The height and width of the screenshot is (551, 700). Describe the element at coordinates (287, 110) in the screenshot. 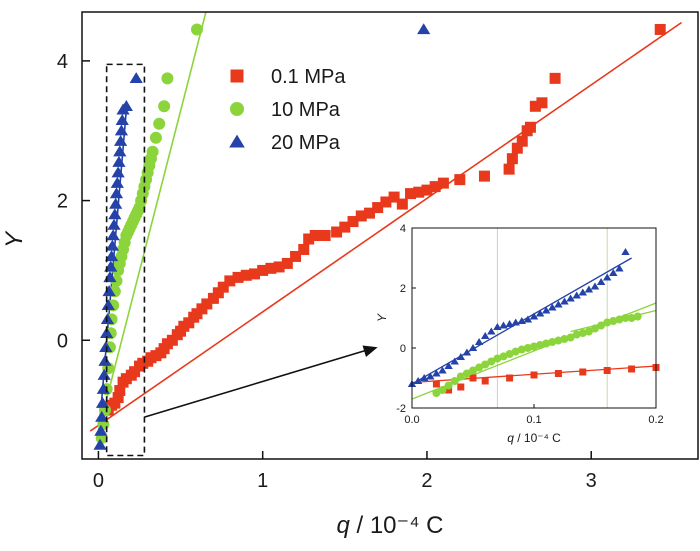

I see `legend: 0.1 MPa 10 MPa 20 MPa` at that location.